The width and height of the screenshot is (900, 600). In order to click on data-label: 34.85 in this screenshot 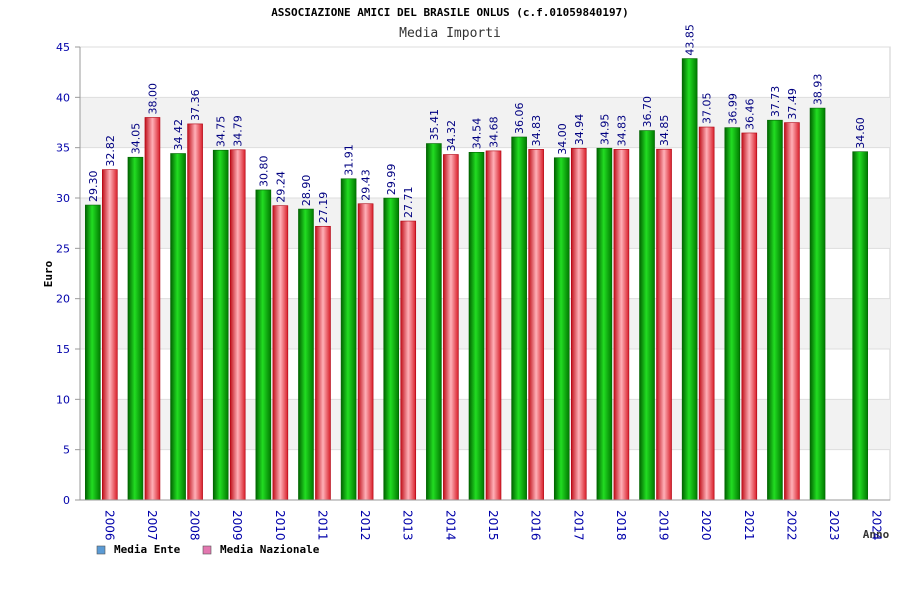, I will do `click(664, 131)`.